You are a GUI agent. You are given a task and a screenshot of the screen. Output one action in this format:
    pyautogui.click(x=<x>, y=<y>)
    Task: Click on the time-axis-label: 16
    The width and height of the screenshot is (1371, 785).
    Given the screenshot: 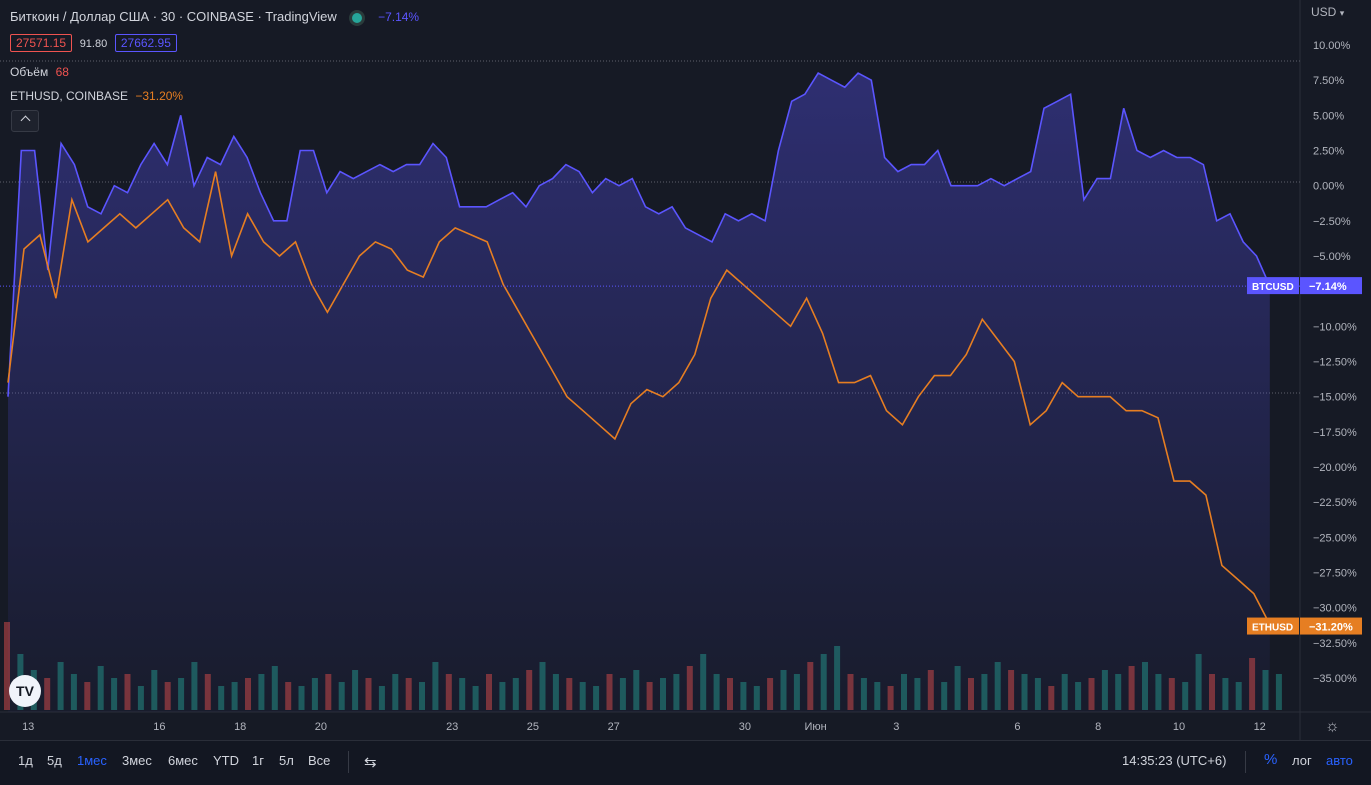 What is the action you would take?
    pyautogui.click(x=159, y=727)
    